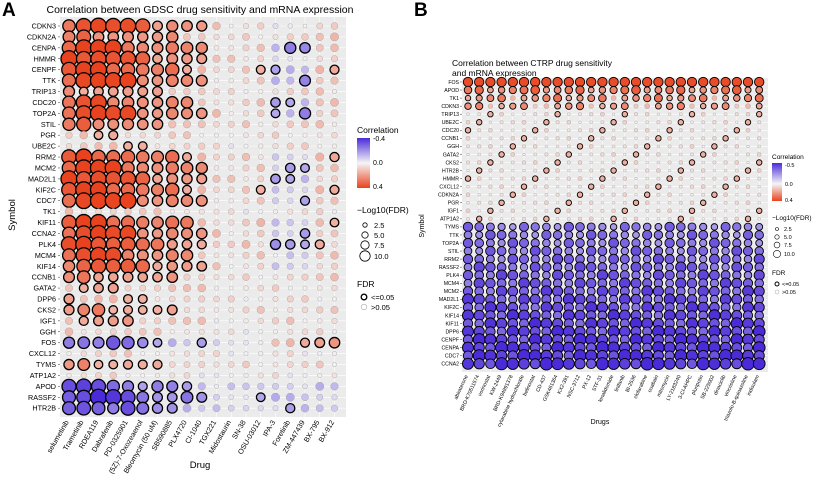 The width and height of the screenshot is (815, 478). What do you see at coordinates (42, 178) in the screenshot?
I see `gdsc-ytick-label: MAD2L1` at bounding box center [42, 178].